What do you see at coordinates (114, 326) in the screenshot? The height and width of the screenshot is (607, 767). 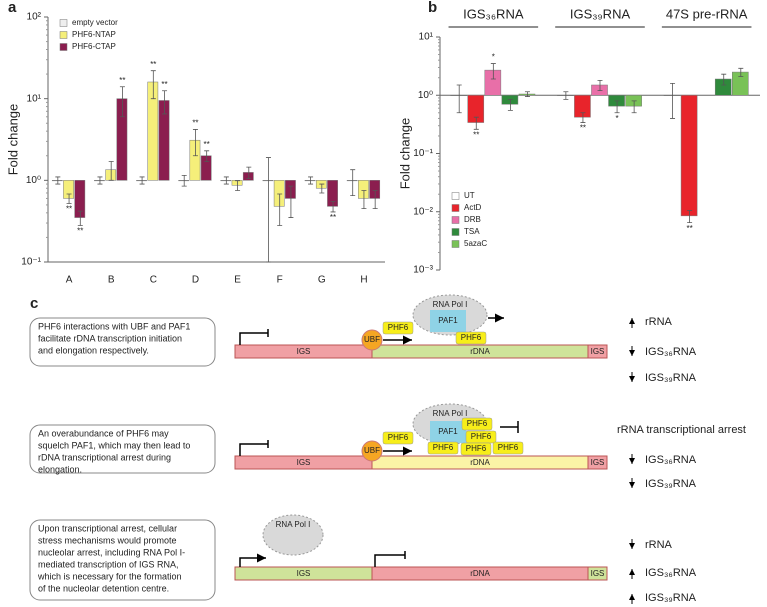 I see `description-line: PHF6 interactions with UBF and PAF1` at bounding box center [114, 326].